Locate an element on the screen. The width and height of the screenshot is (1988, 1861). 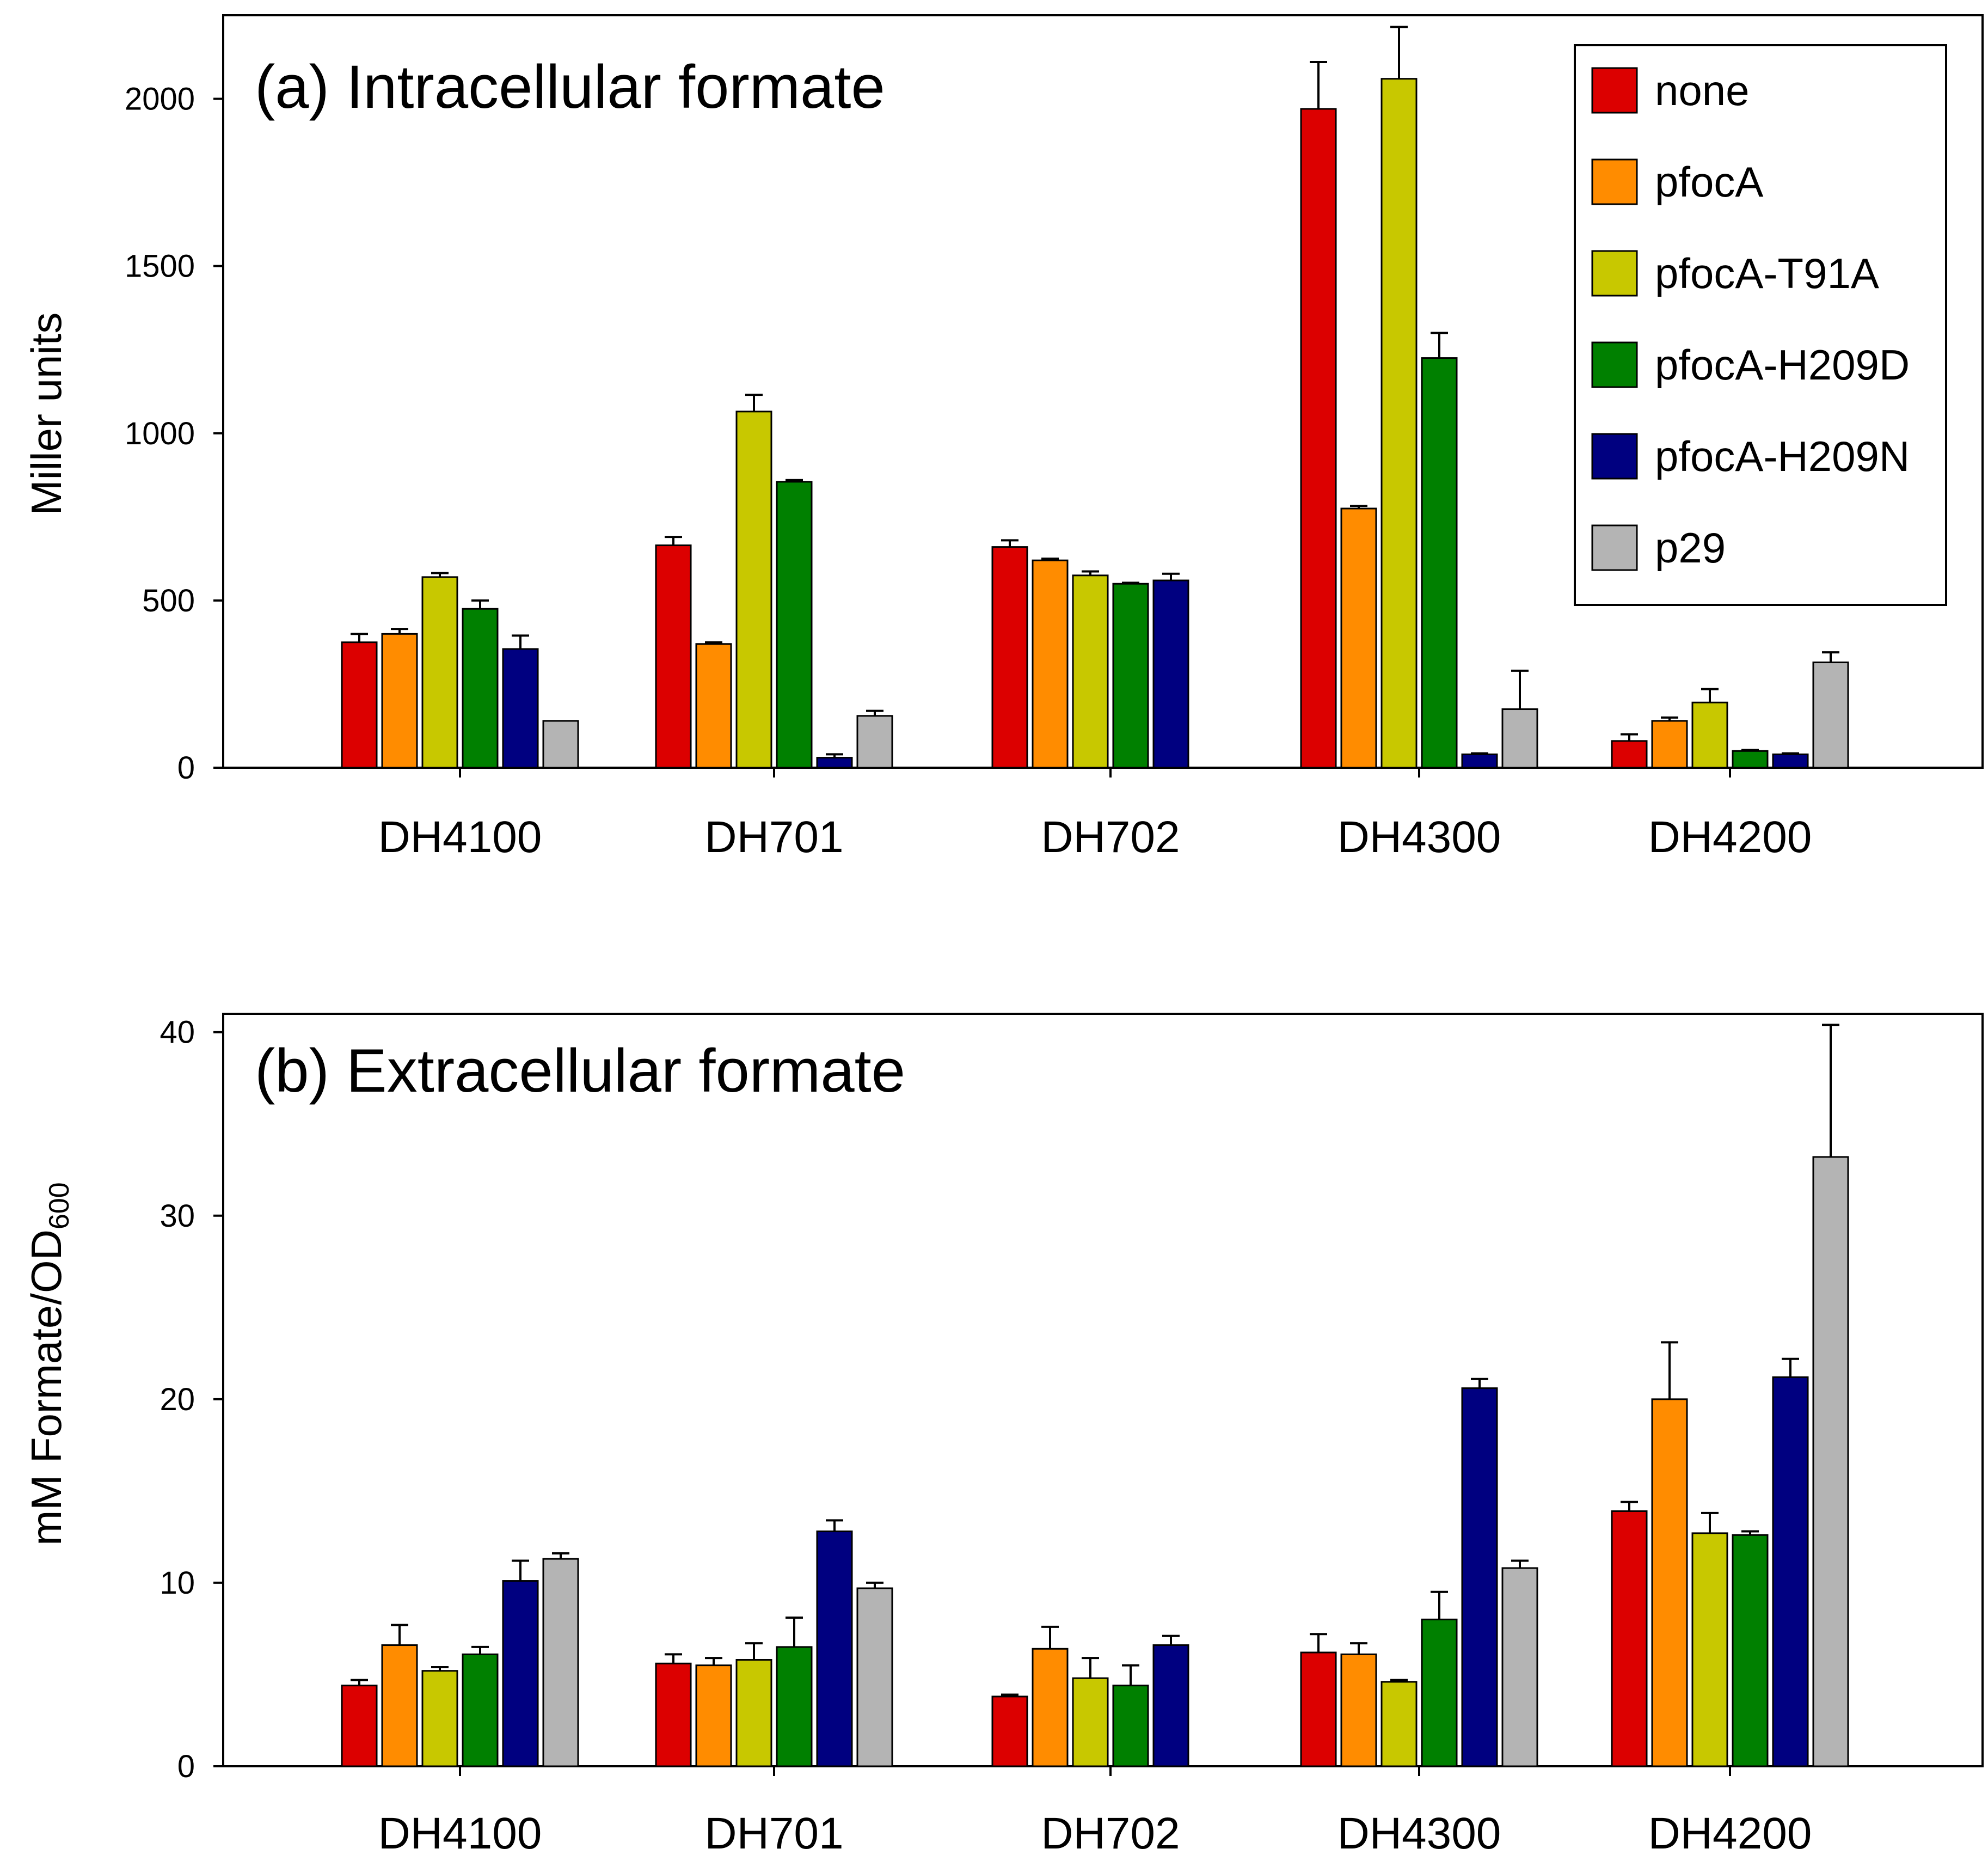
panel-b-y-tick-label: 20 is located at coordinates (177, 1399).